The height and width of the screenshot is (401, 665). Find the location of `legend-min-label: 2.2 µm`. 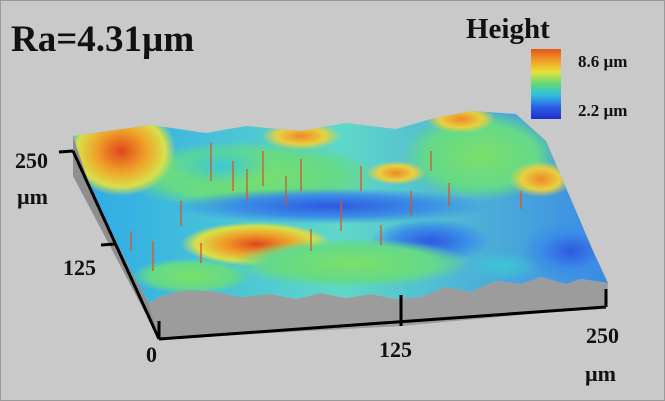

legend-min-label: 2.2 µm is located at coordinates (603, 110).